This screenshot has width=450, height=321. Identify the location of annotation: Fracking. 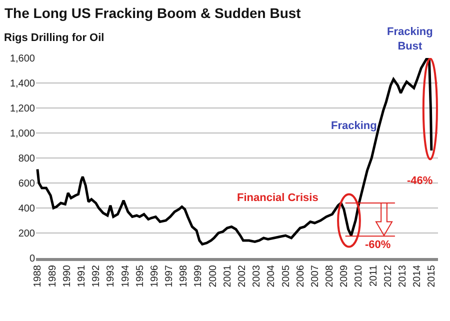
(354, 126).